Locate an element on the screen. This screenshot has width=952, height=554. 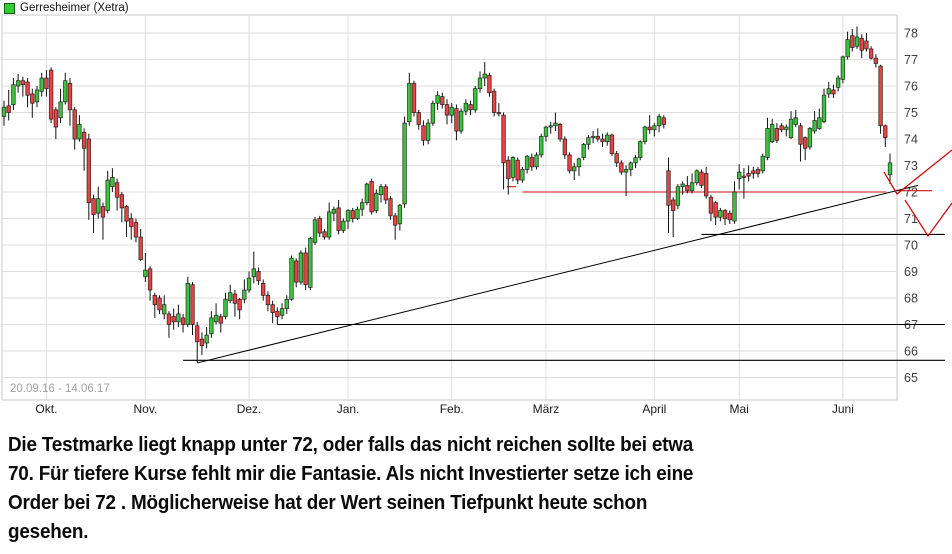
y-tick-label: 73 is located at coordinates (911, 166).